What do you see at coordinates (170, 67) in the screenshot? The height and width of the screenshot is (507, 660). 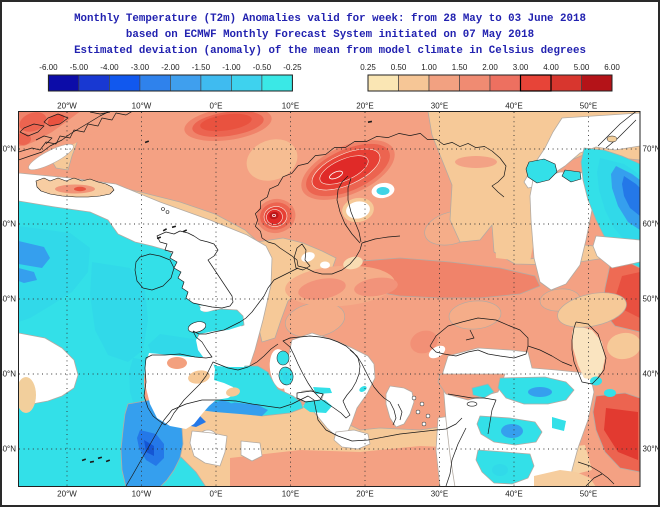 I see `svg-text: -2.00` at bounding box center [170, 67].